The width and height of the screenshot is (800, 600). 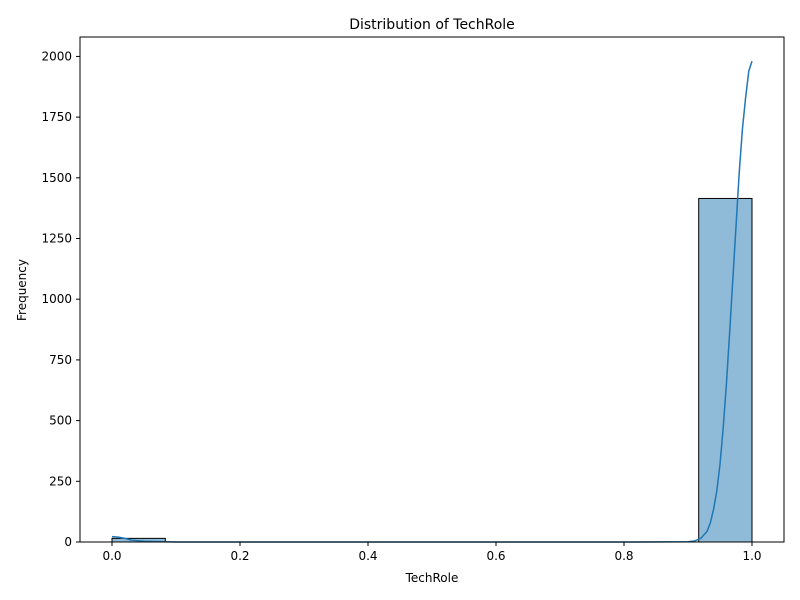 What do you see at coordinates (432, 578) in the screenshot?
I see `x-axis-label: TechRole` at bounding box center [432, 578].